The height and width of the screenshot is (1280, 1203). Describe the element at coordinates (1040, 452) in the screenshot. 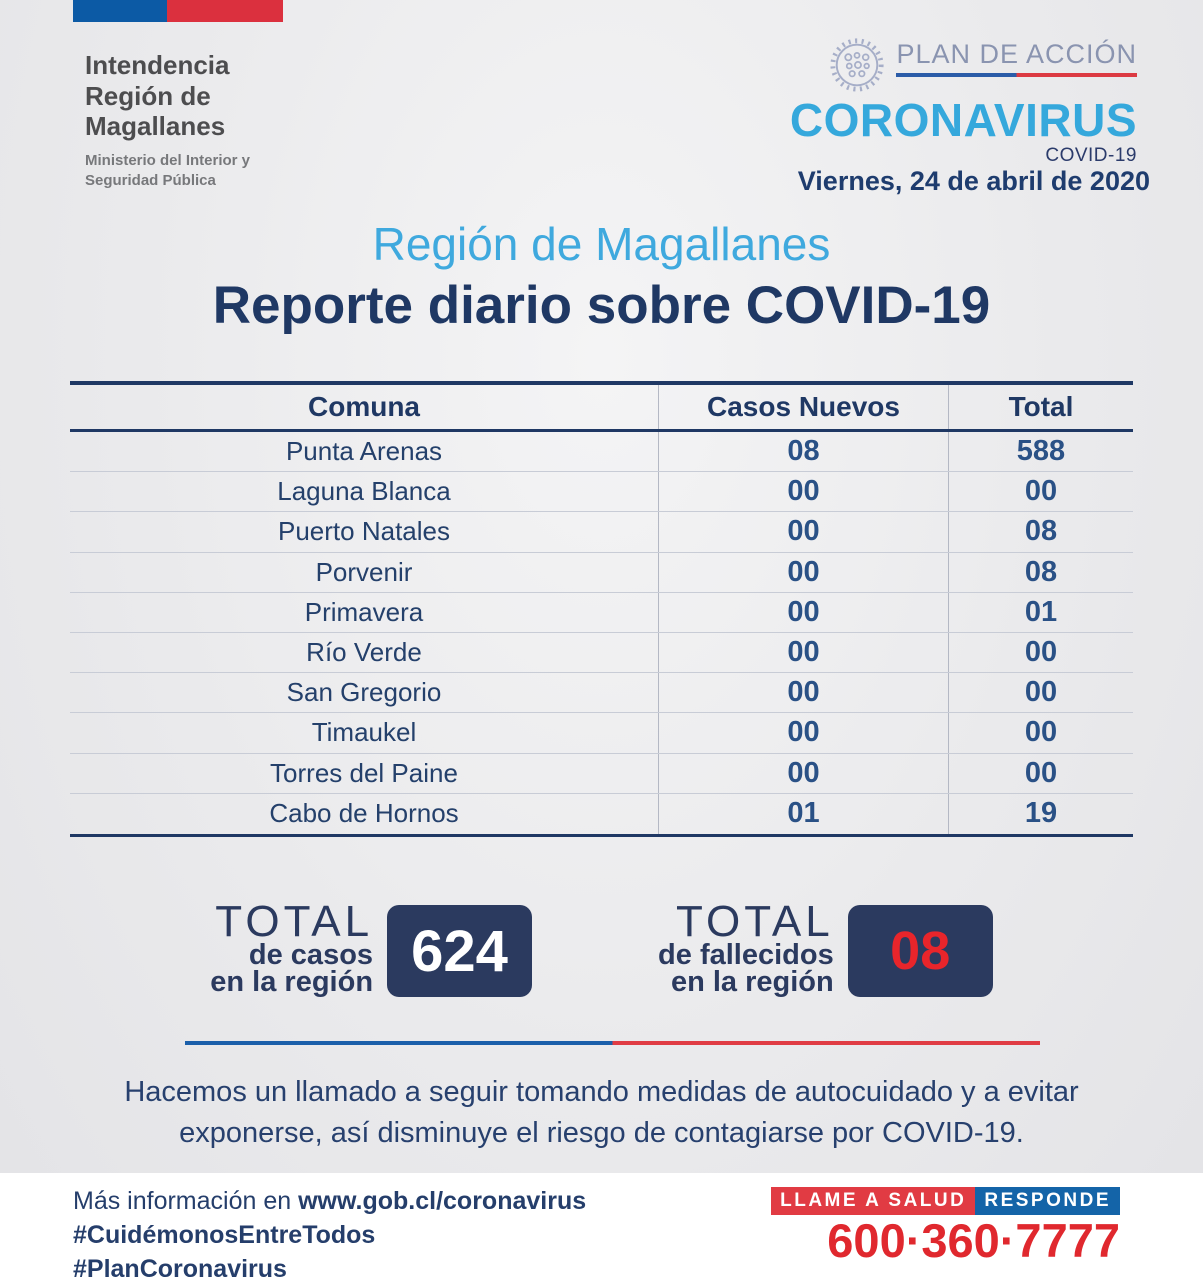

I see `total-cell: 588` at that location.